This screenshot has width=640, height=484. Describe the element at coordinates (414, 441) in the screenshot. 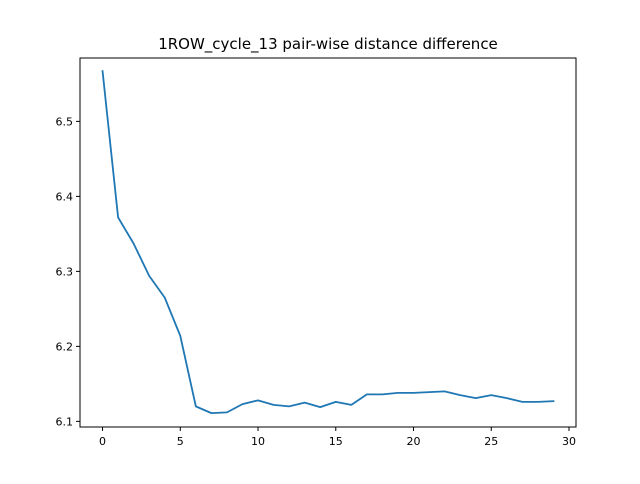

I see `x-tick-label: 20` at that location.